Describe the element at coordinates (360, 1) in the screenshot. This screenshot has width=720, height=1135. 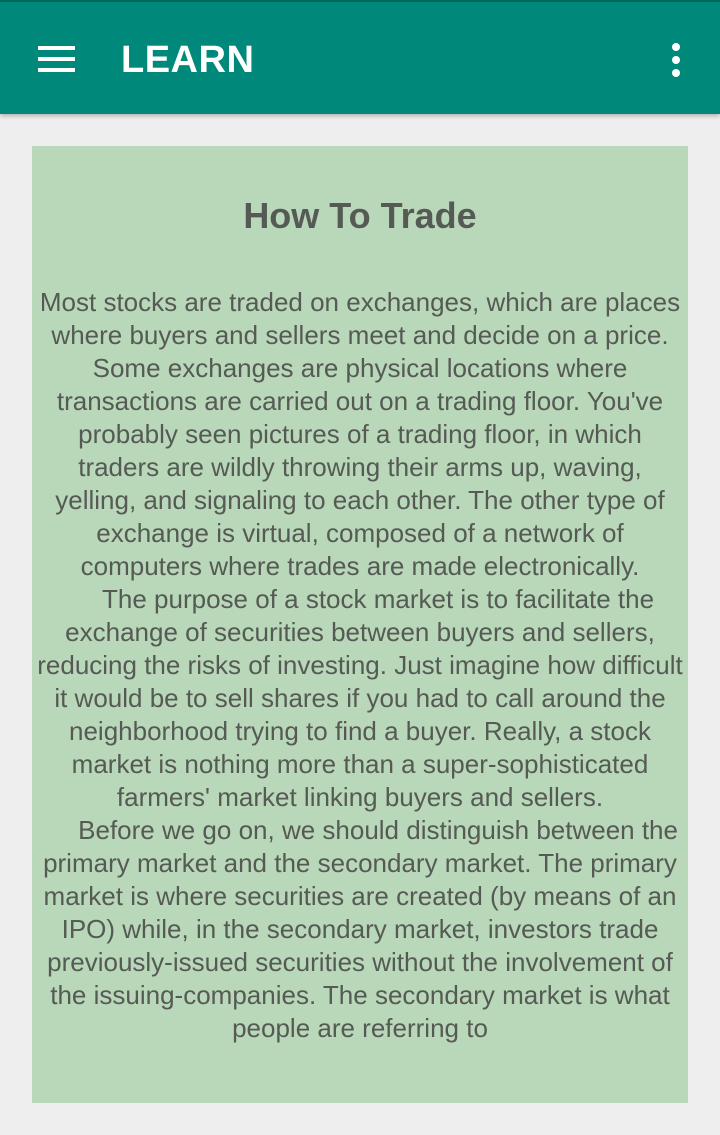
I see `status-bar-edge` at that location.